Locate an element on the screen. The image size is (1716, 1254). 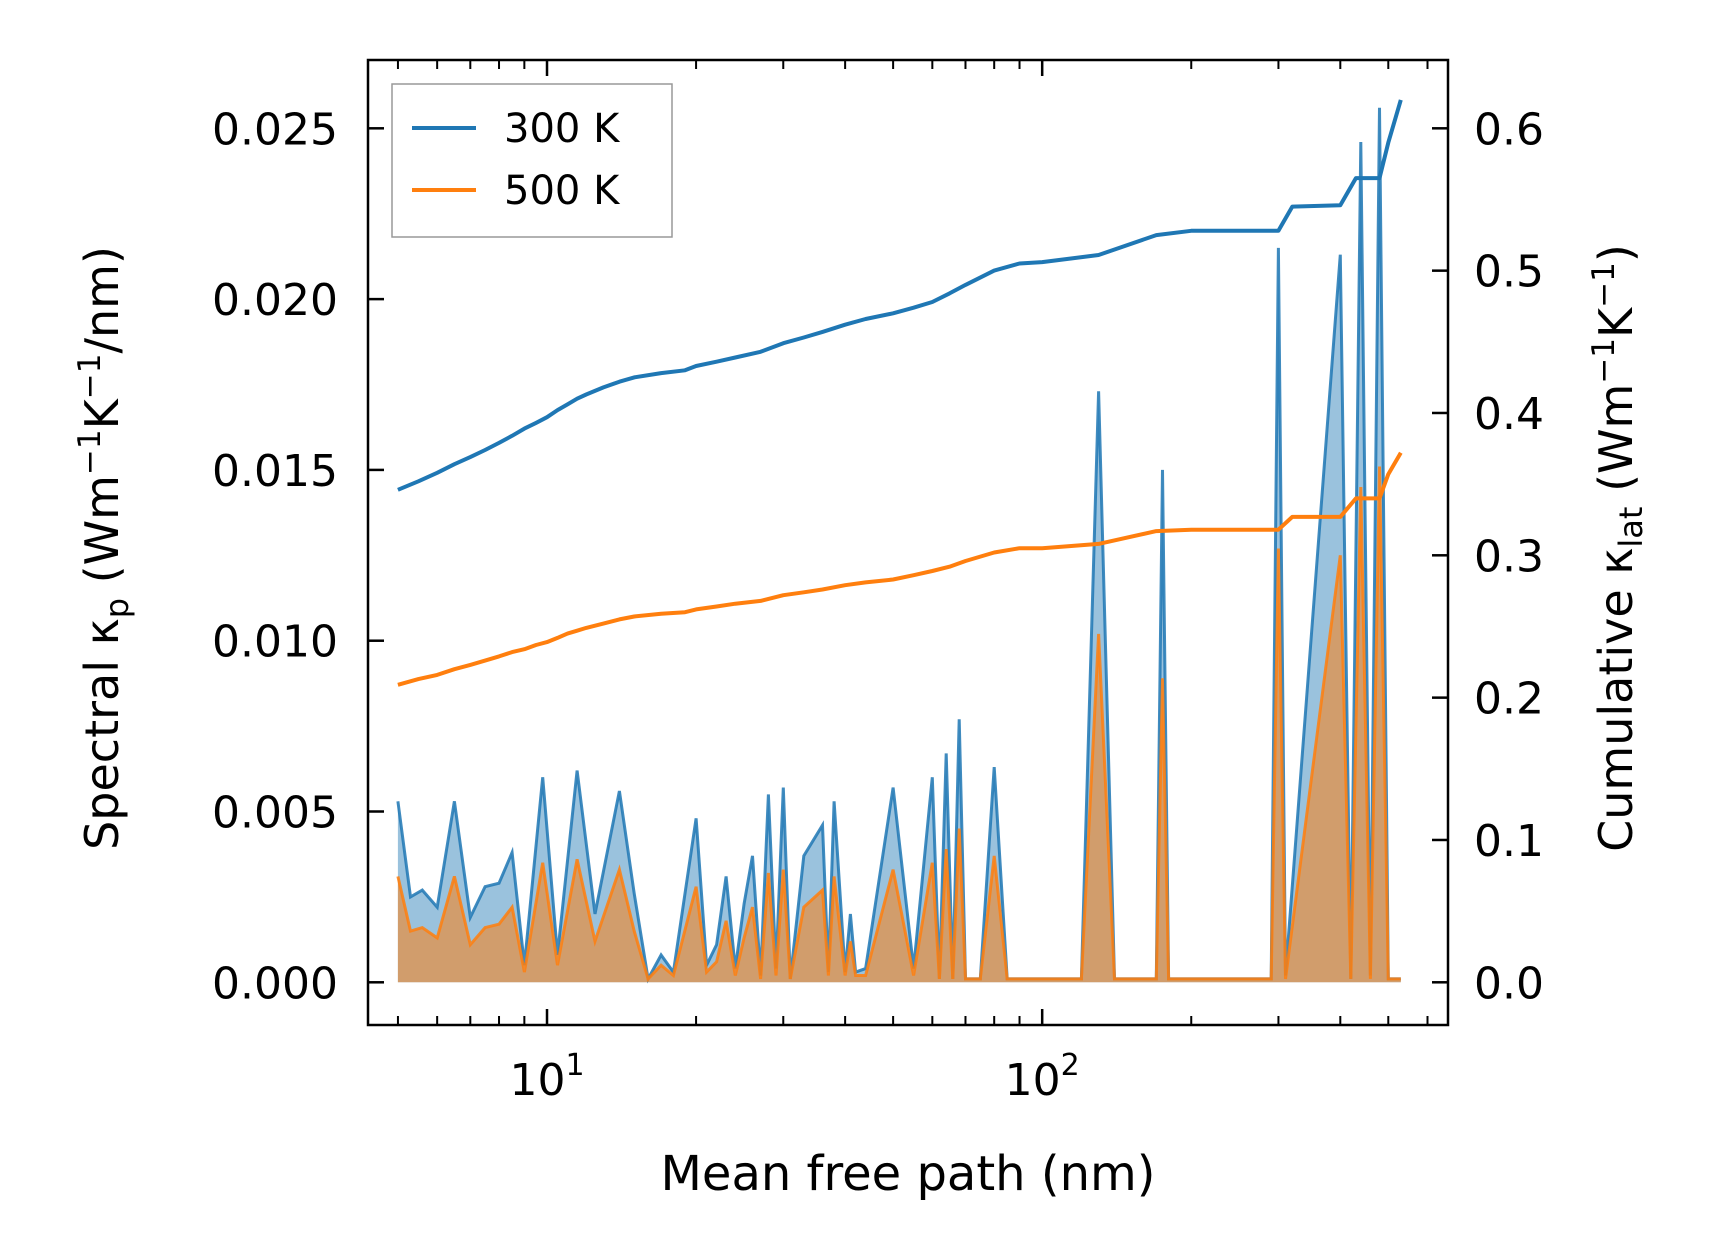
x-tick-label: 10² is located at coordinates (1042, 1077).